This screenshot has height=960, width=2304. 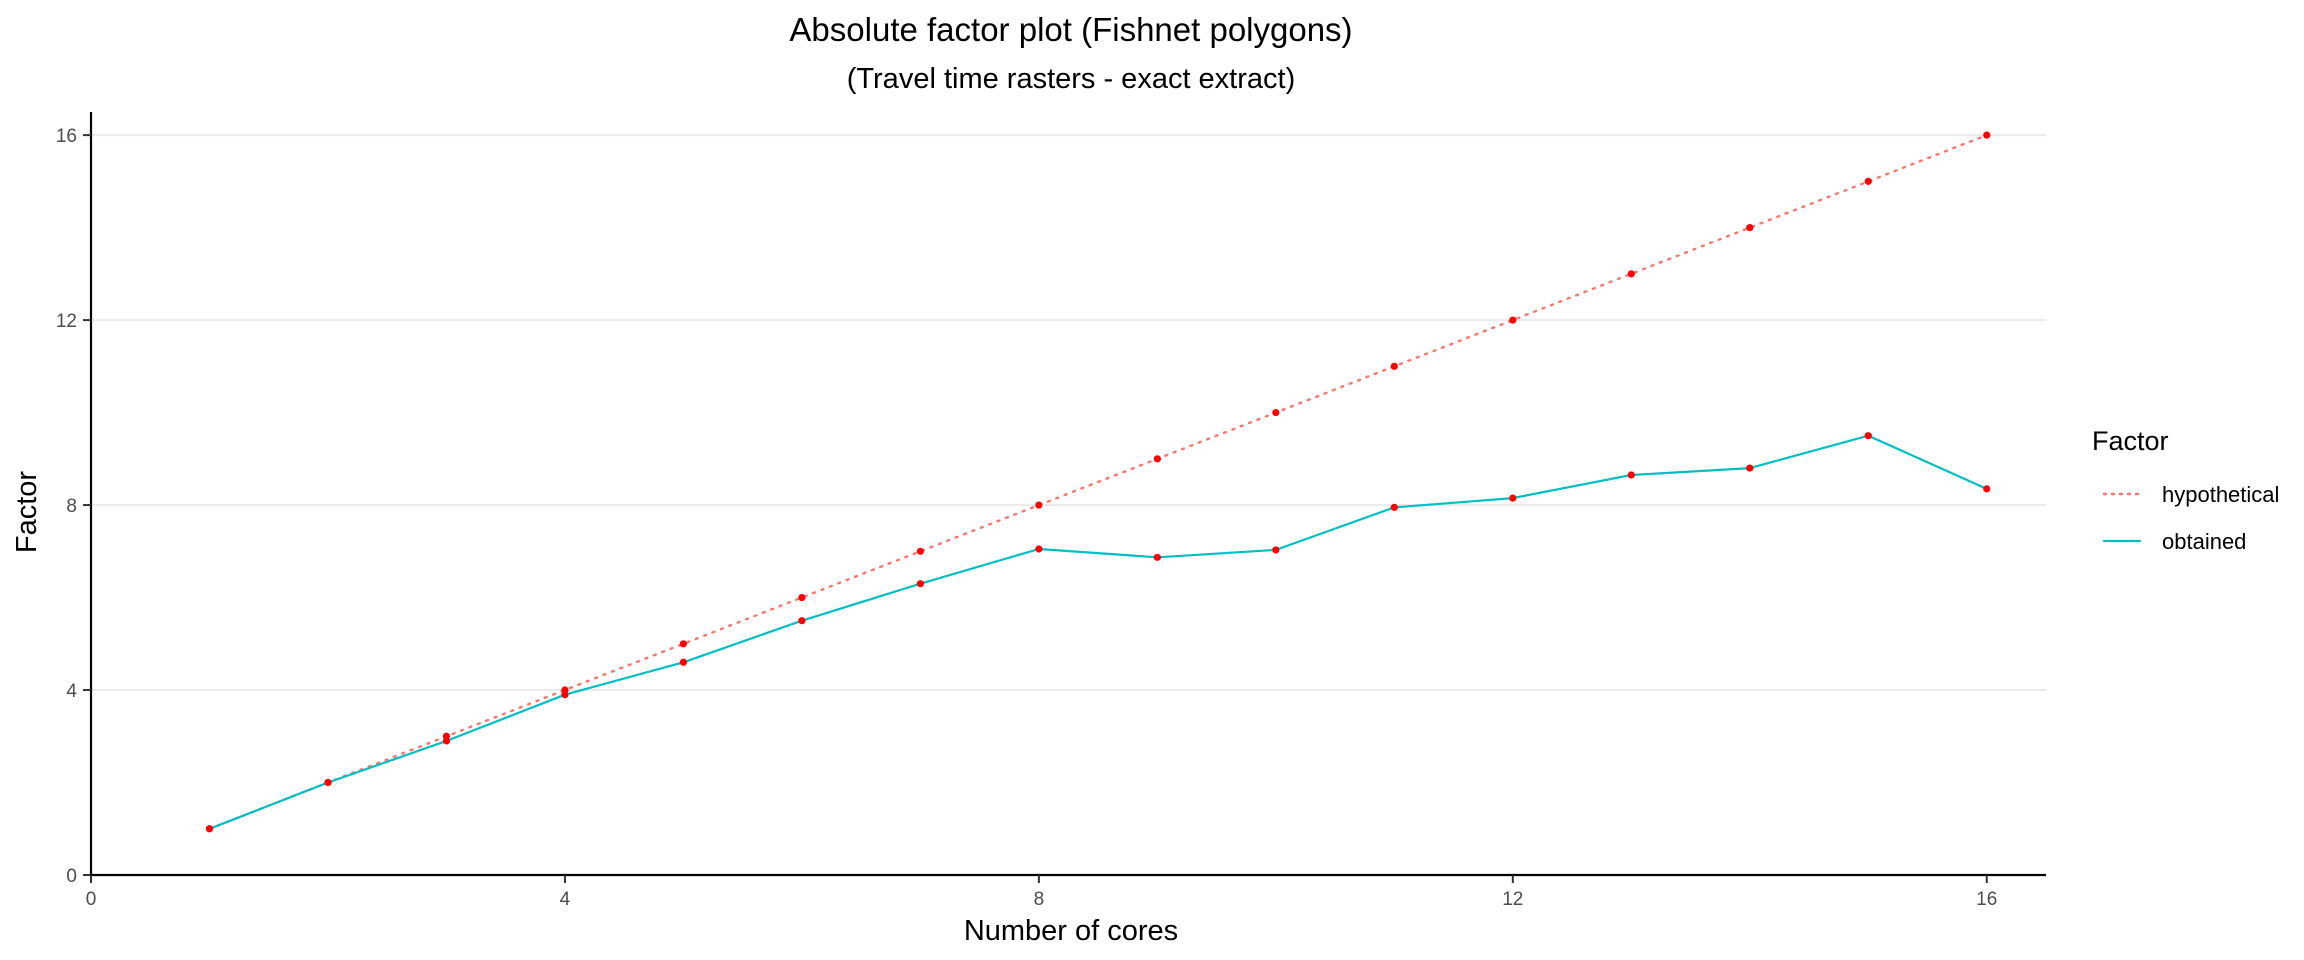 What do you see at coordinates (71, 691) in the screenshot?
I see `y-tick-label-4: 4` at bounding box center [71, 691].